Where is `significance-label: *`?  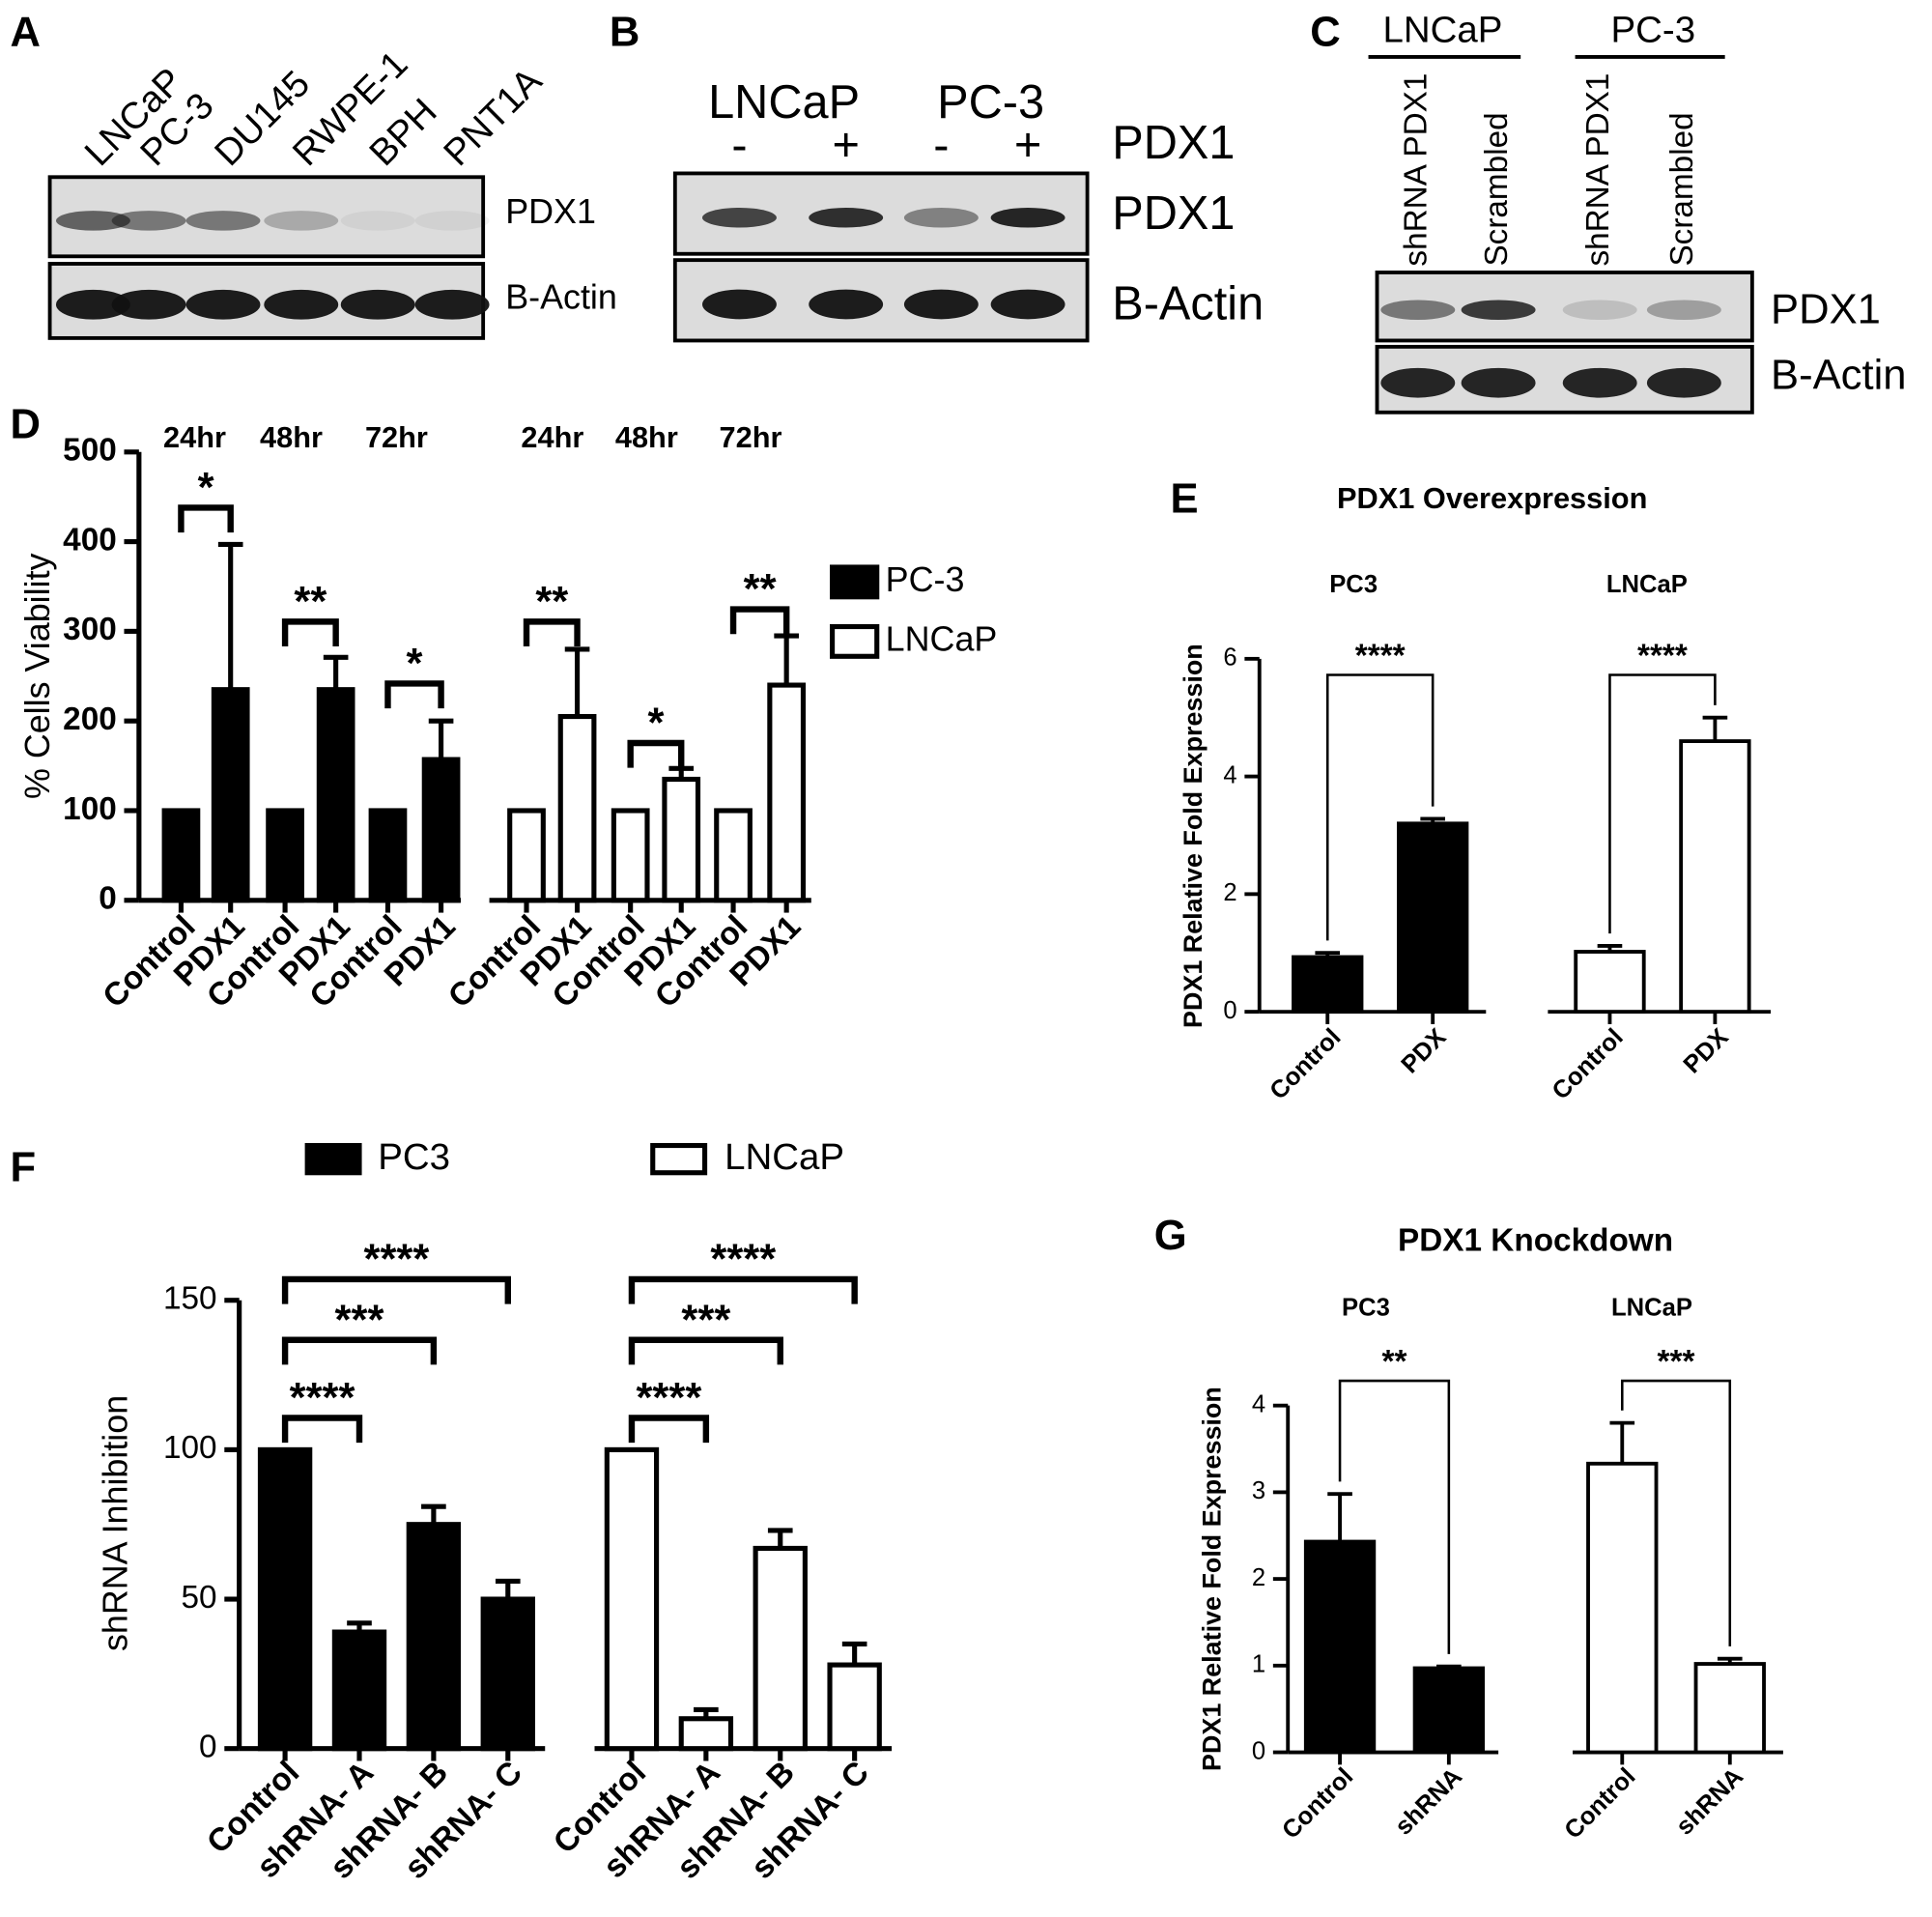
significance-label: * is located at coordinates (206, 488).